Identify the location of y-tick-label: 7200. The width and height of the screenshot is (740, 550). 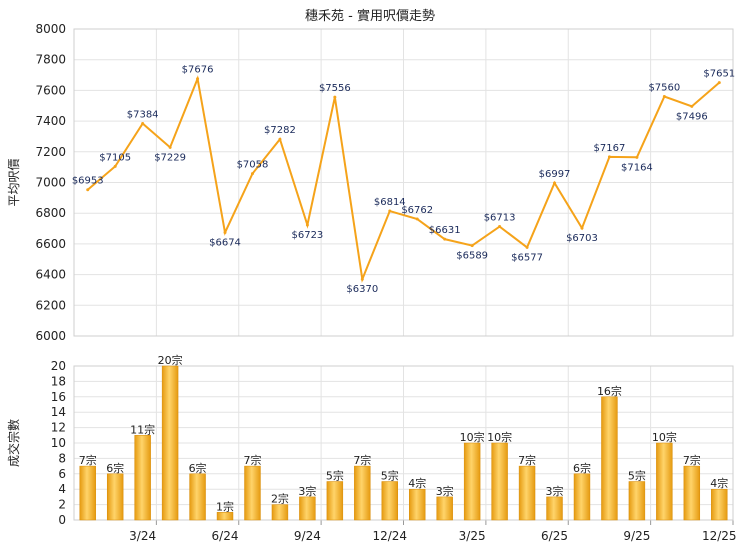
(50, 152).